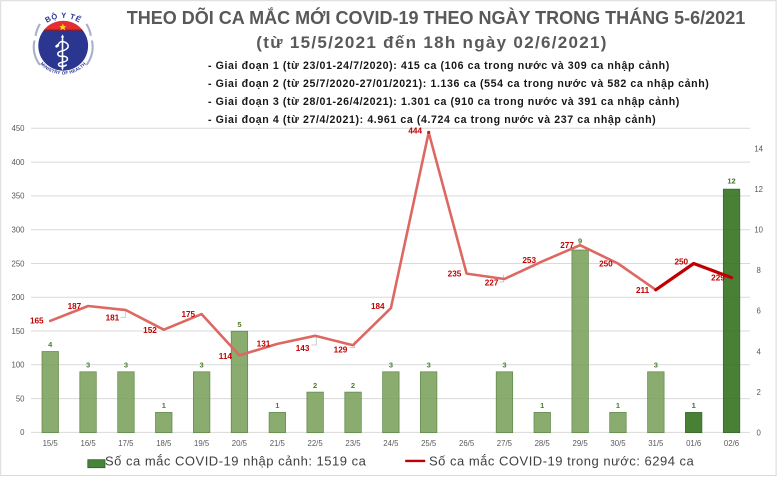 The image size is (777, 477). What do you see at coordinates (164, 443) in the screenshot?
I see `svg-text: 18/5` at bounding box center [164, 443].